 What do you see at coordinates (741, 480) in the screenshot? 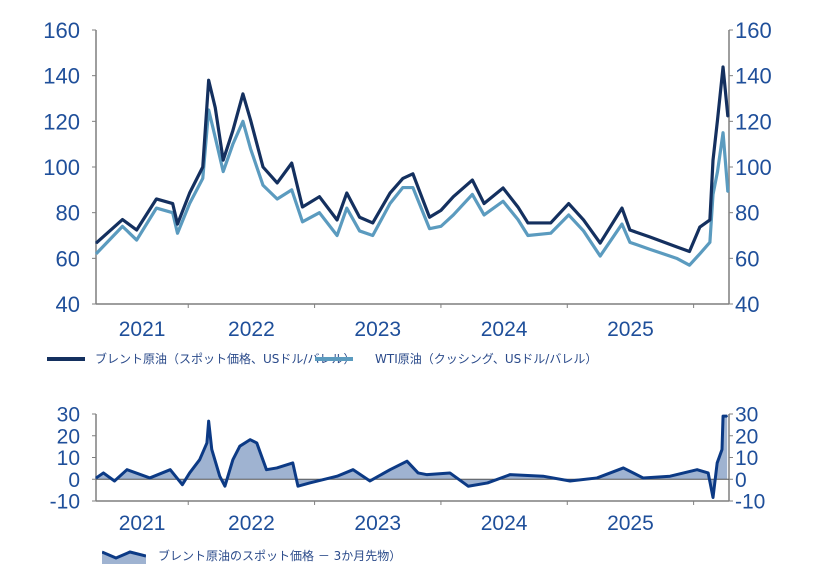
I see `y-tick-label-right: 0` at bounding box center [741, 480].